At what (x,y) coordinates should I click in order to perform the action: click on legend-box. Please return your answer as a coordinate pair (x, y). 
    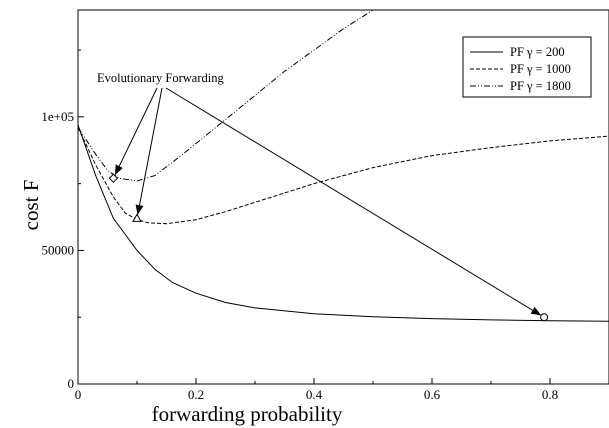
    Looking at the image, I should click on (527, 67).